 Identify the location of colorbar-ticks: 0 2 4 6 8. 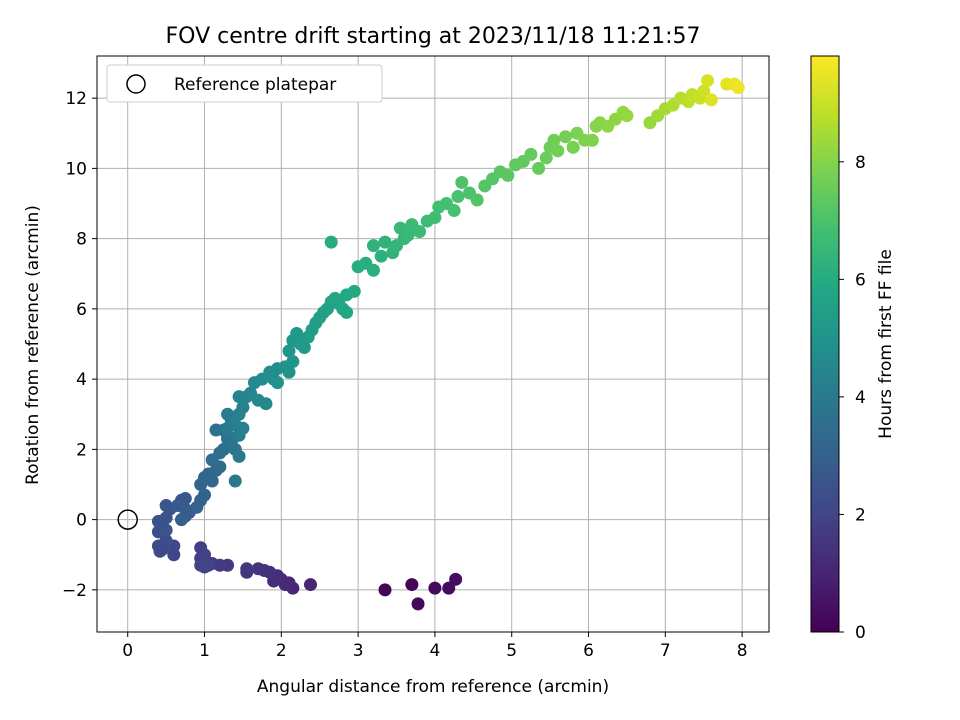
(852, 398).